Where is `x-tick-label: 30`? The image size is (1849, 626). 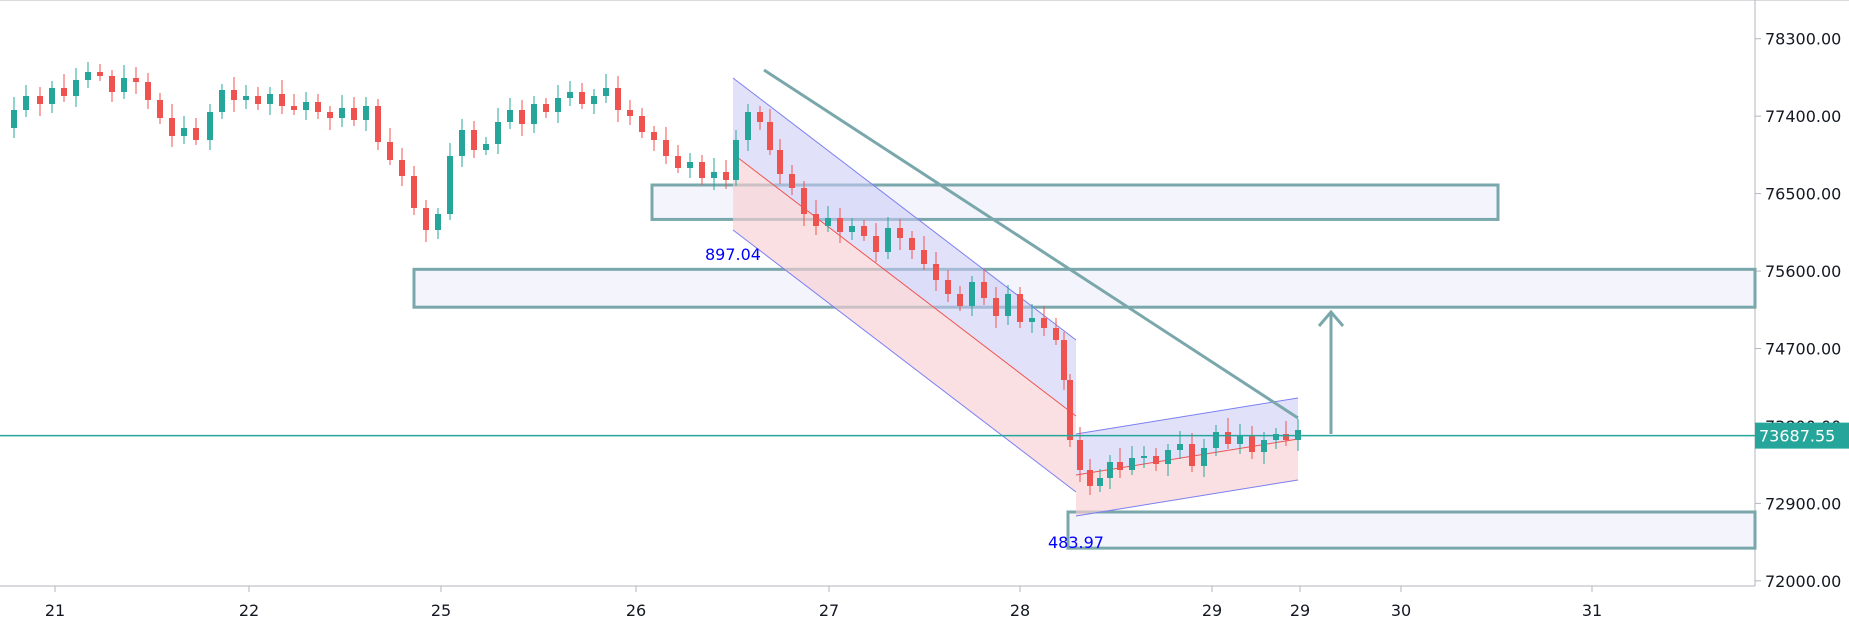 x-tick-label: 30 is located at coordinates (1401, 610).